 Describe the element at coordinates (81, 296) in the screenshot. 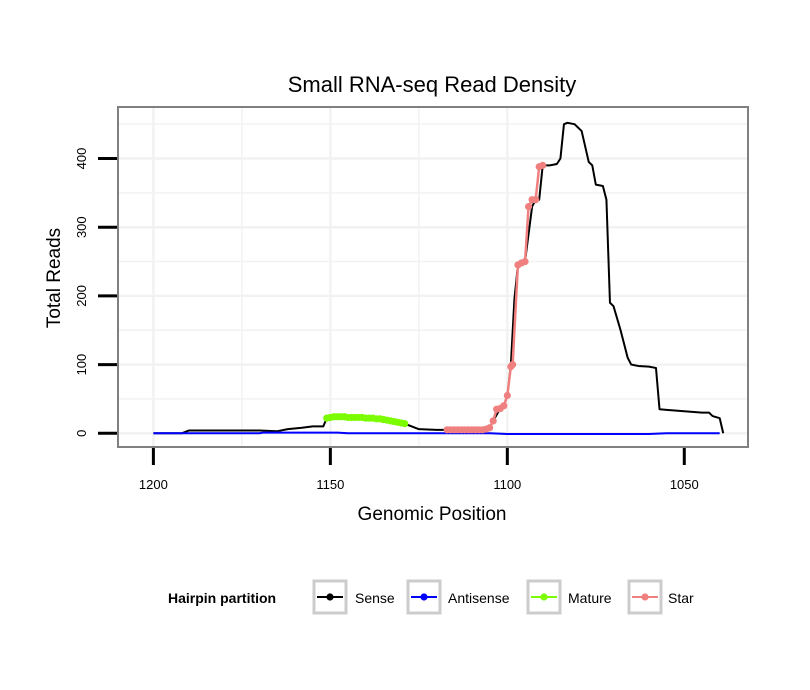

I see `y-tick-label: 200` at that location.